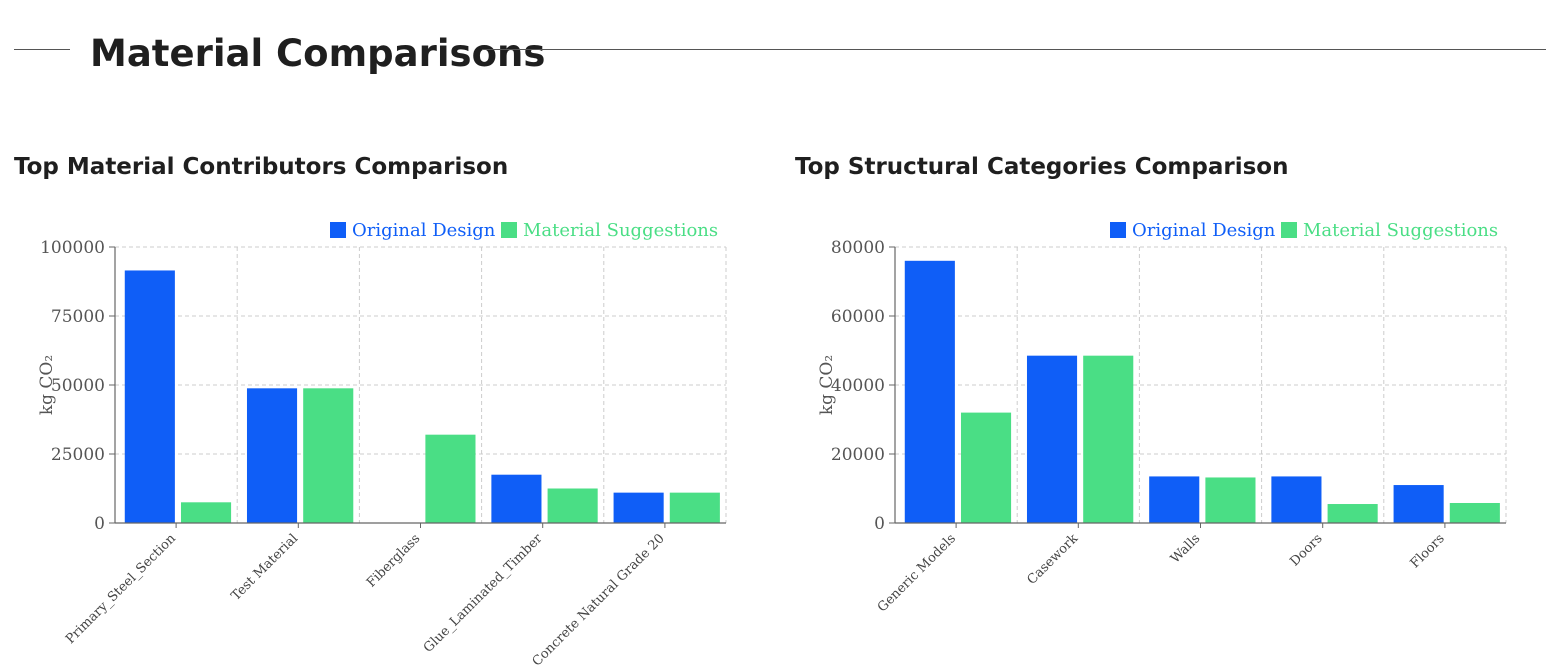 Image resolution: width=1564 pixels, height=670 pixels. Describe the element at coordinates (78, 317) in the screenshot. I see `y-tick-label: 75000` at that location.